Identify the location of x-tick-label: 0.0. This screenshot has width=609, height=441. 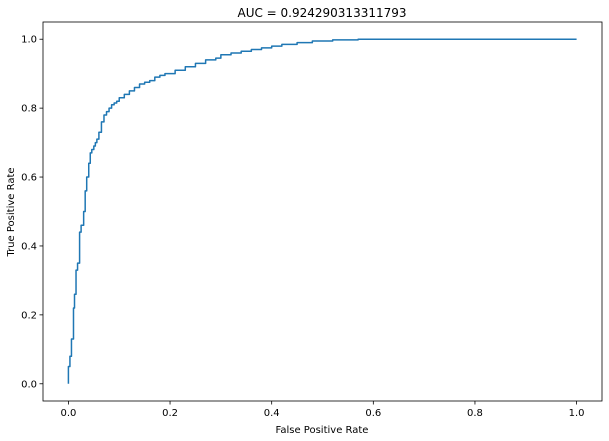
(68, 413).